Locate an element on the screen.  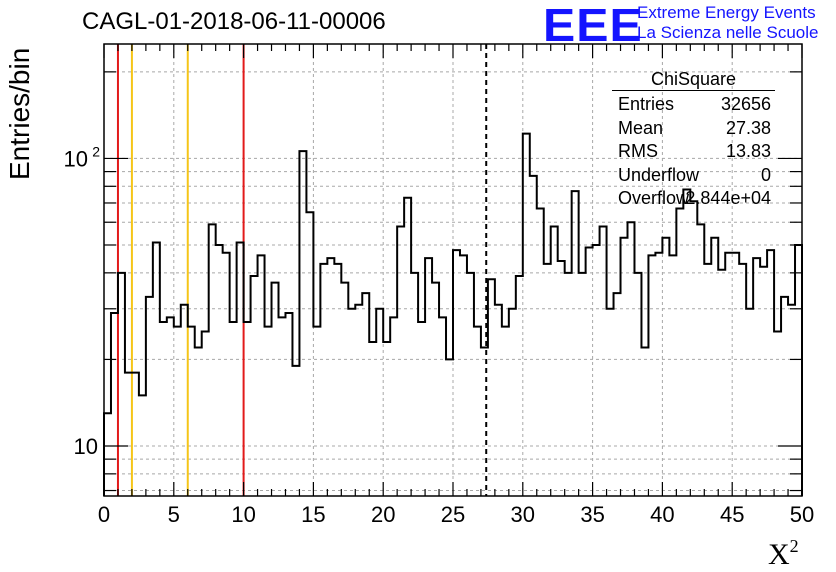
stats-value: 2.844e+04 is located at coordinates (728, 198).